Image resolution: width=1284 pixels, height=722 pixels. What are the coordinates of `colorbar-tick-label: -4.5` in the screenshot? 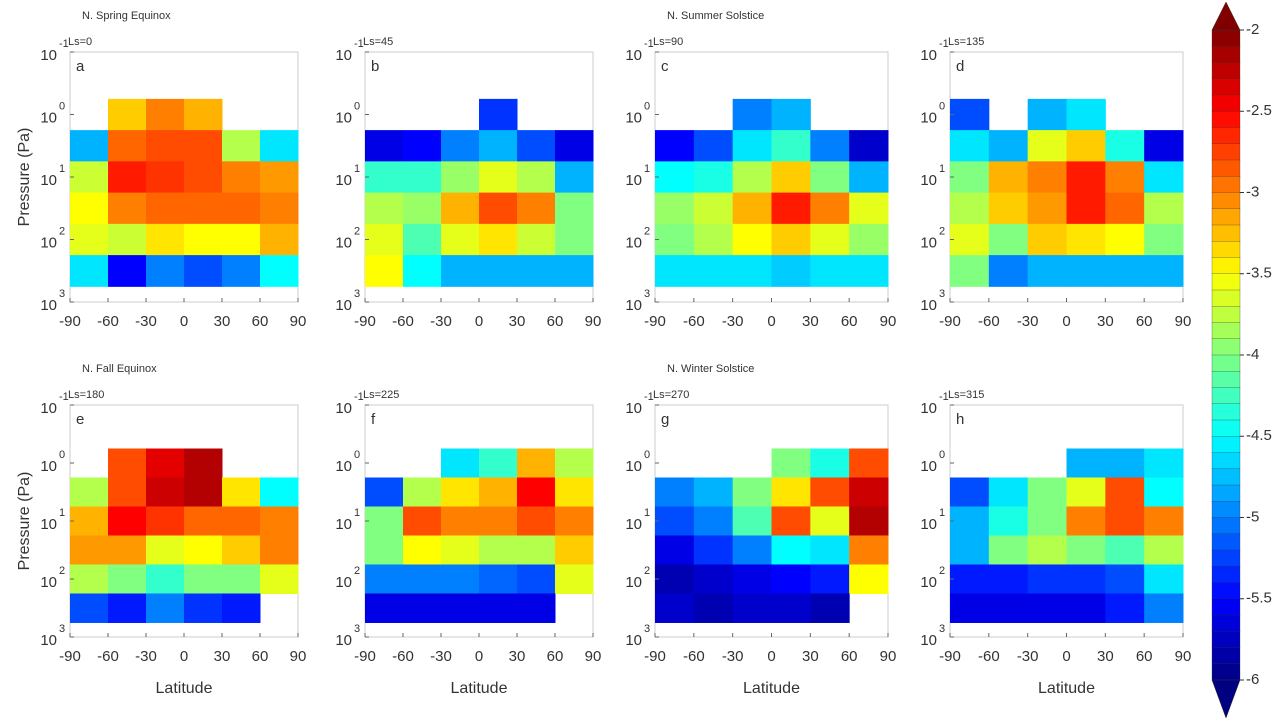 It's located at (1259, 435).